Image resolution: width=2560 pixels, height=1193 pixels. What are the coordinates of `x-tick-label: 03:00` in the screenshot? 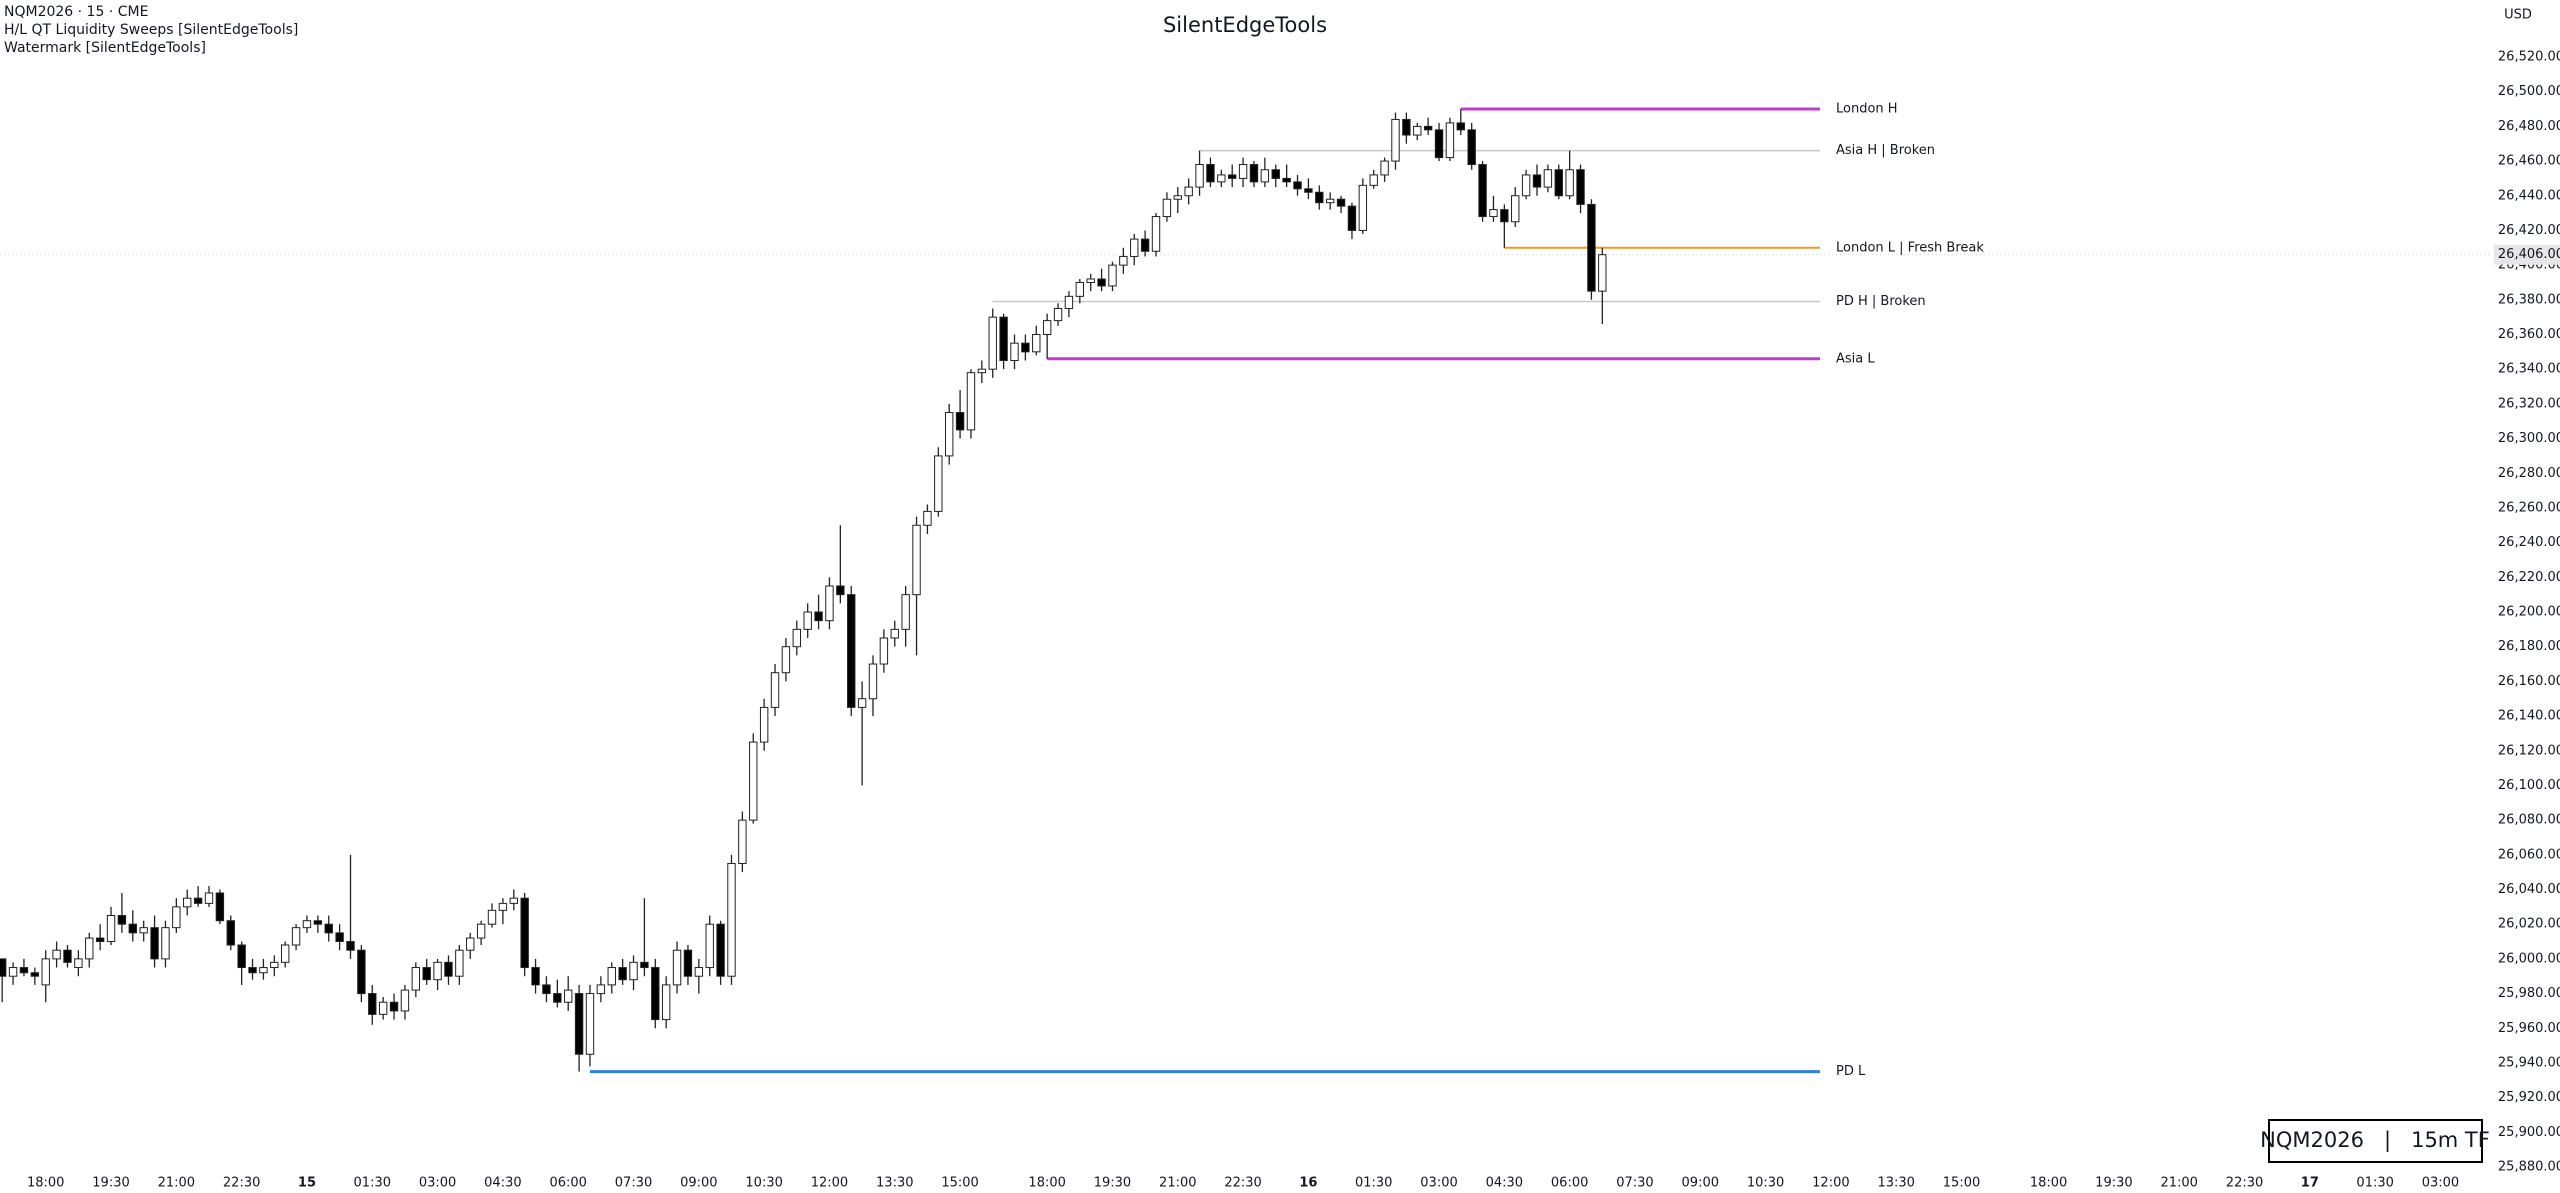 It's located at (437, 1183).